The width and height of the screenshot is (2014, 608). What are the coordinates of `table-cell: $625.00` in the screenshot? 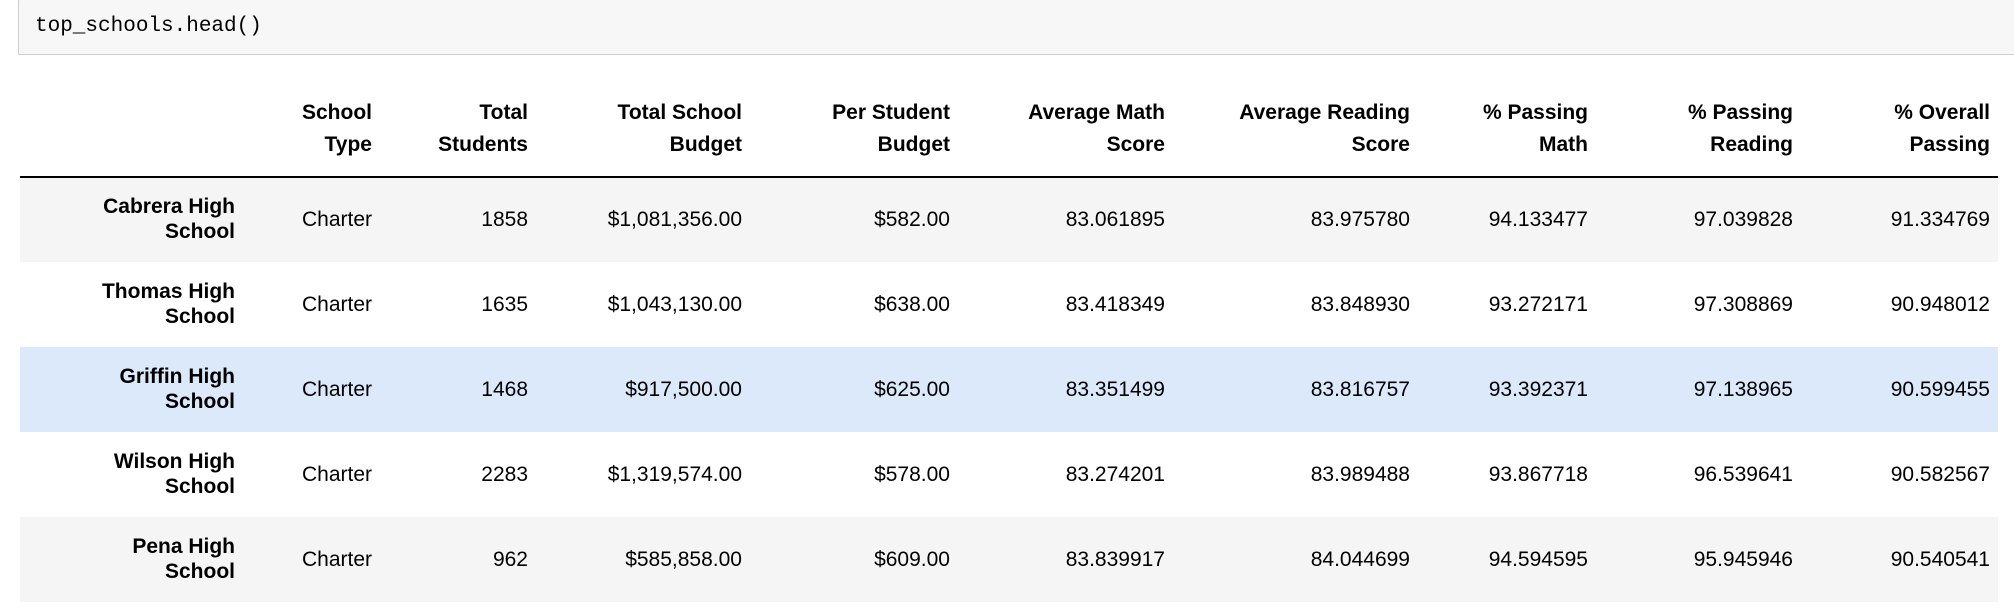 It's located at (912, 389).